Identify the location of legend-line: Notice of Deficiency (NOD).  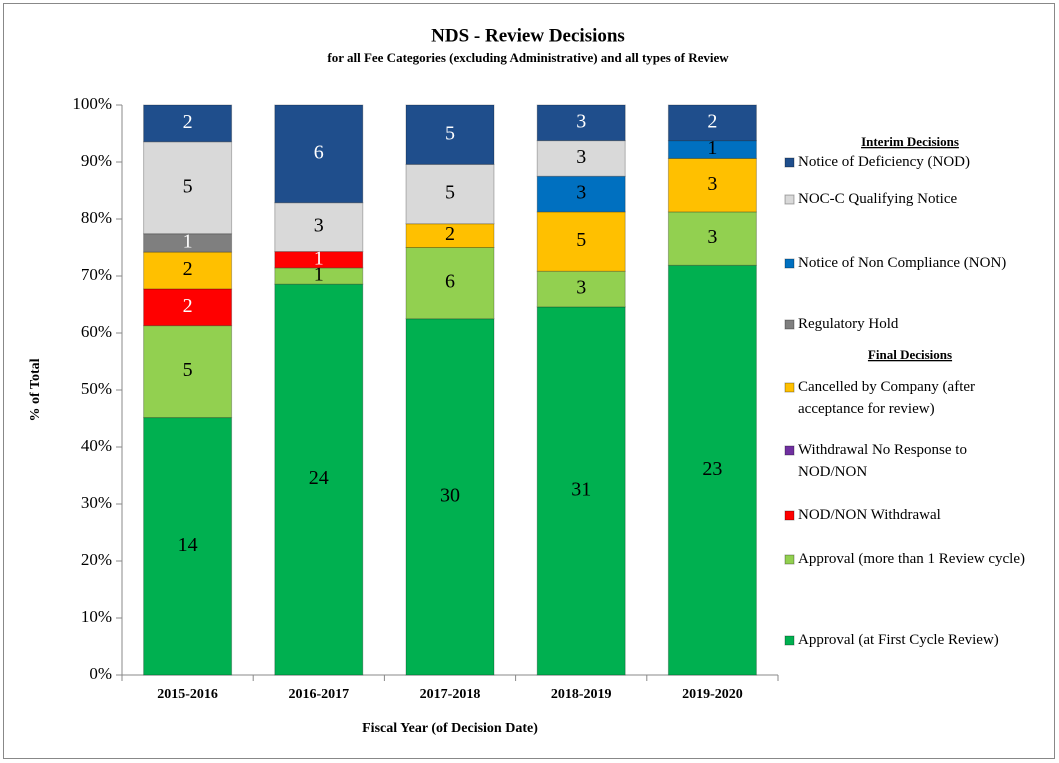
(884, 162).